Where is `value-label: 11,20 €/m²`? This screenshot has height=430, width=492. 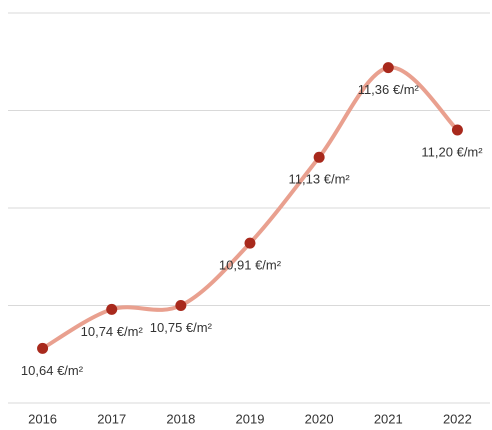 value-label: 11,20 €/m² is located at coordinates (452, 151).